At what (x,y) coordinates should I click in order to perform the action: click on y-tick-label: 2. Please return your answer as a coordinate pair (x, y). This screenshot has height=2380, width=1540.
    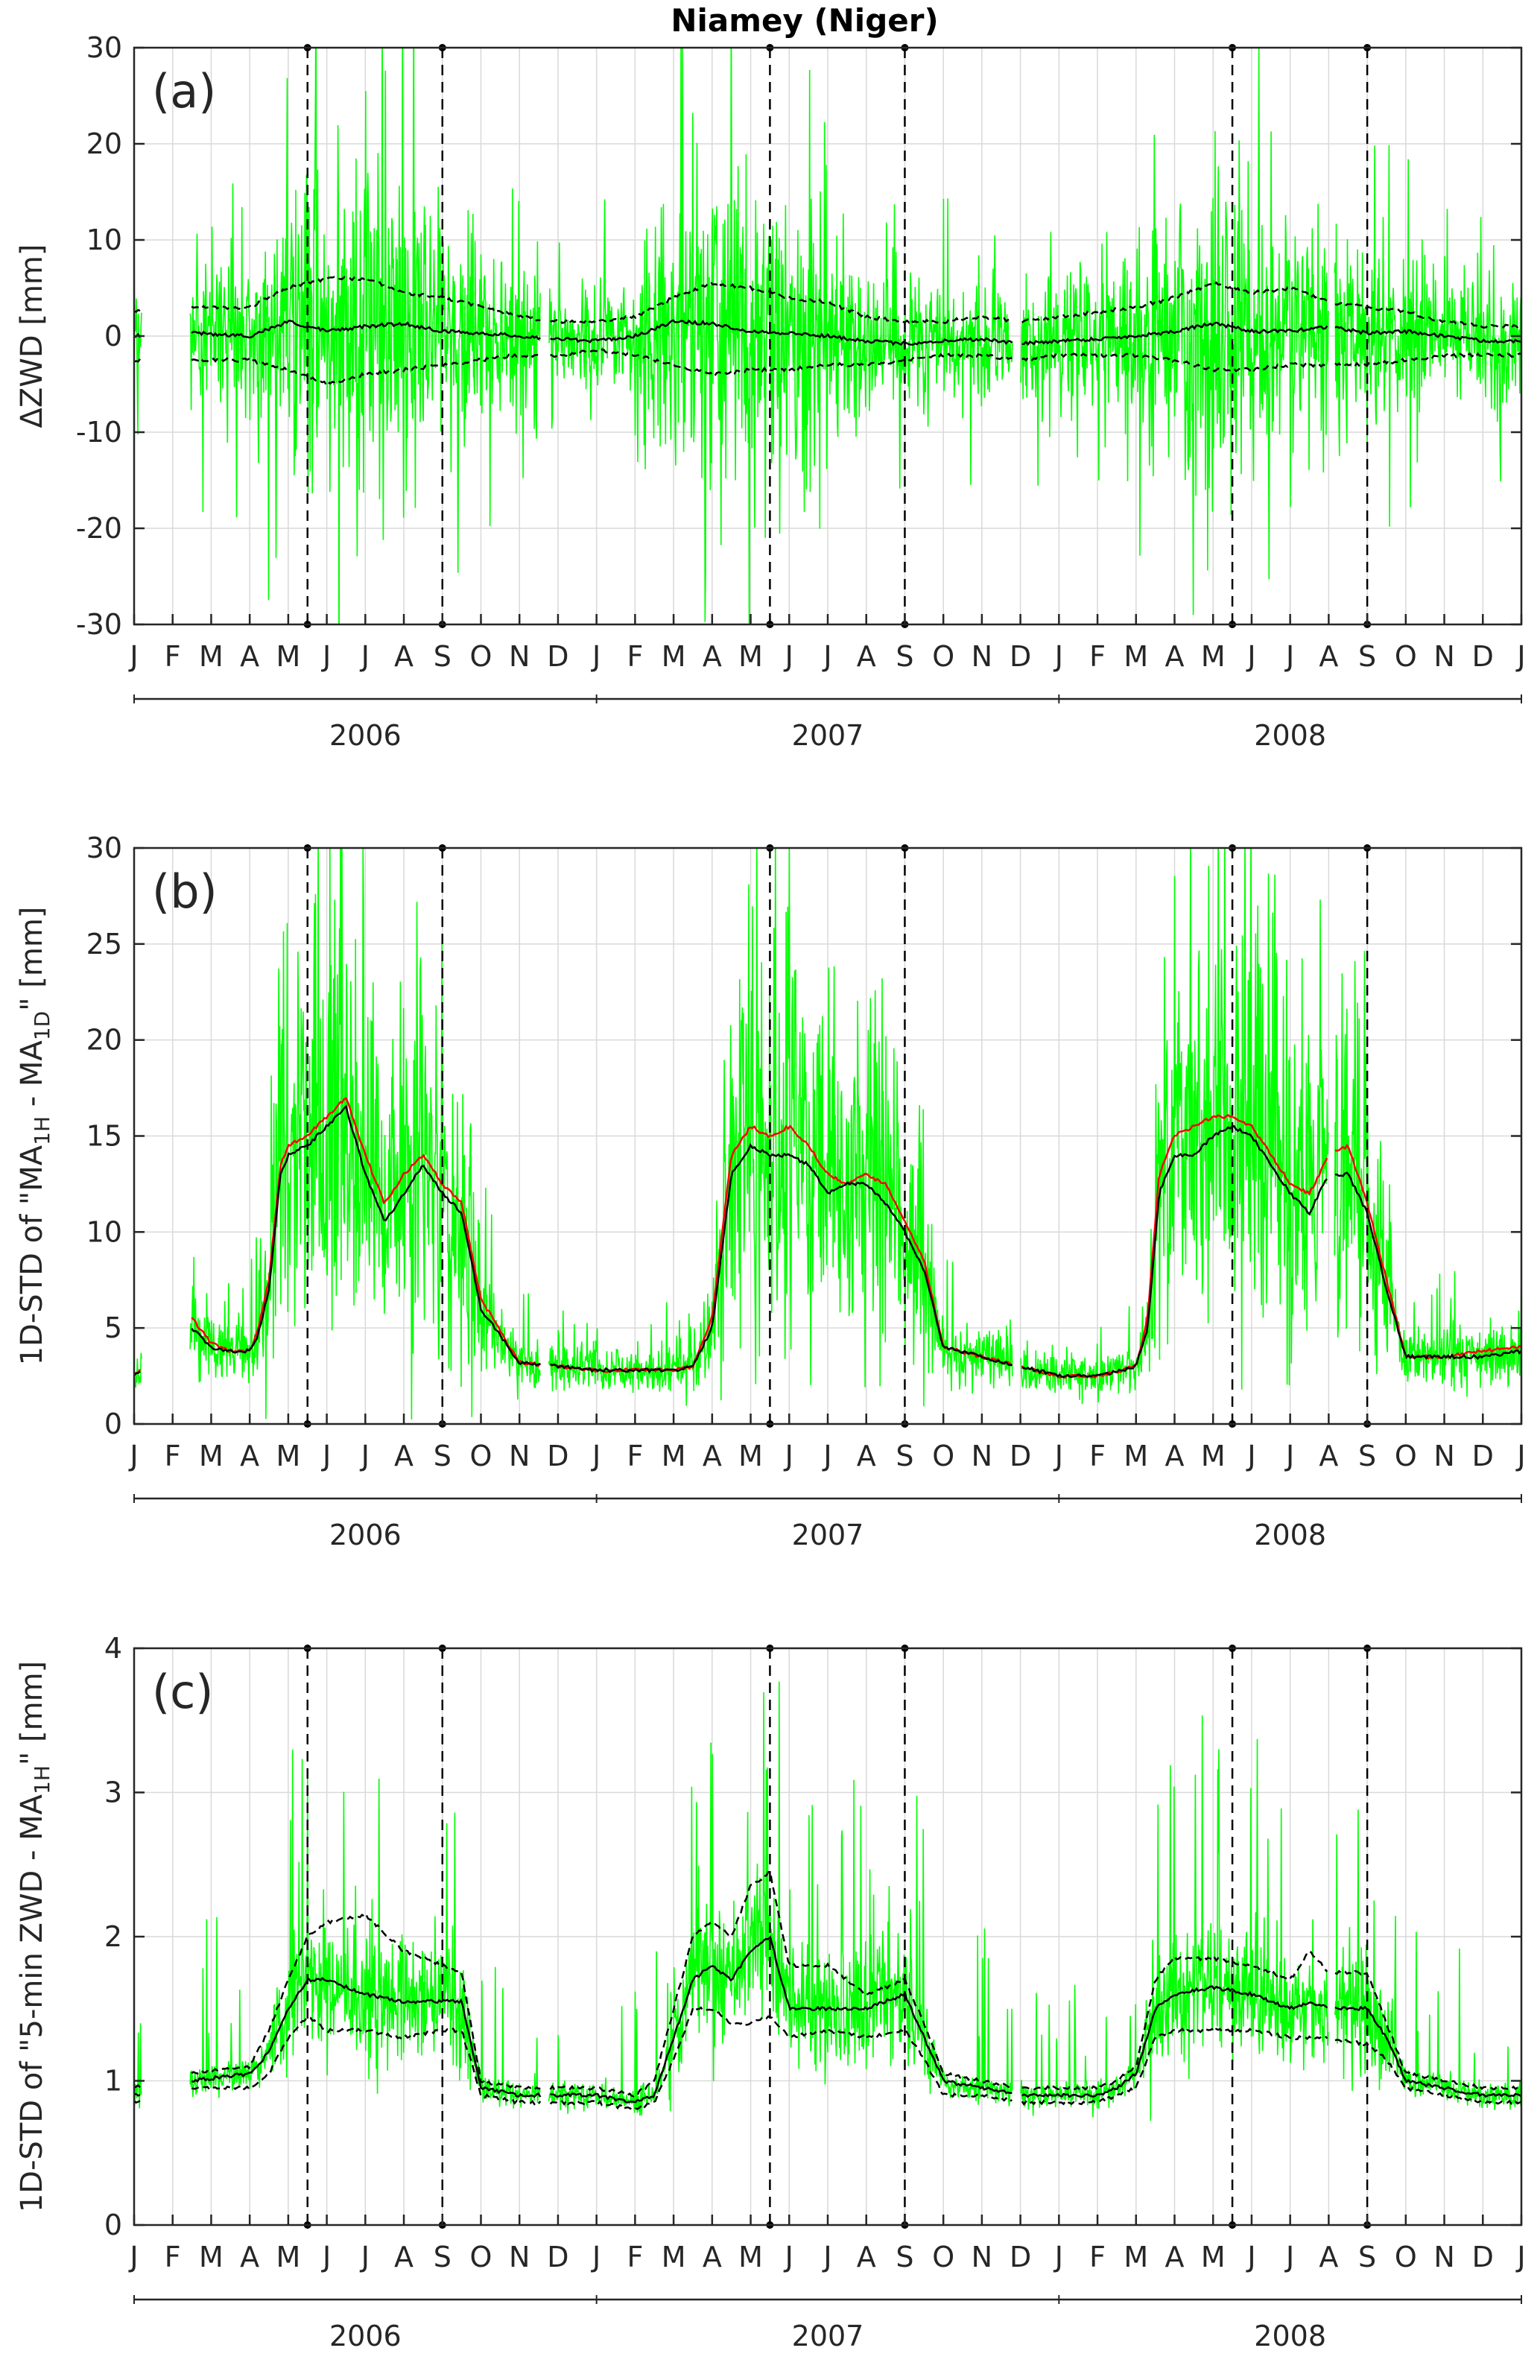
    Looking at the image, I should click on (113, 1936).